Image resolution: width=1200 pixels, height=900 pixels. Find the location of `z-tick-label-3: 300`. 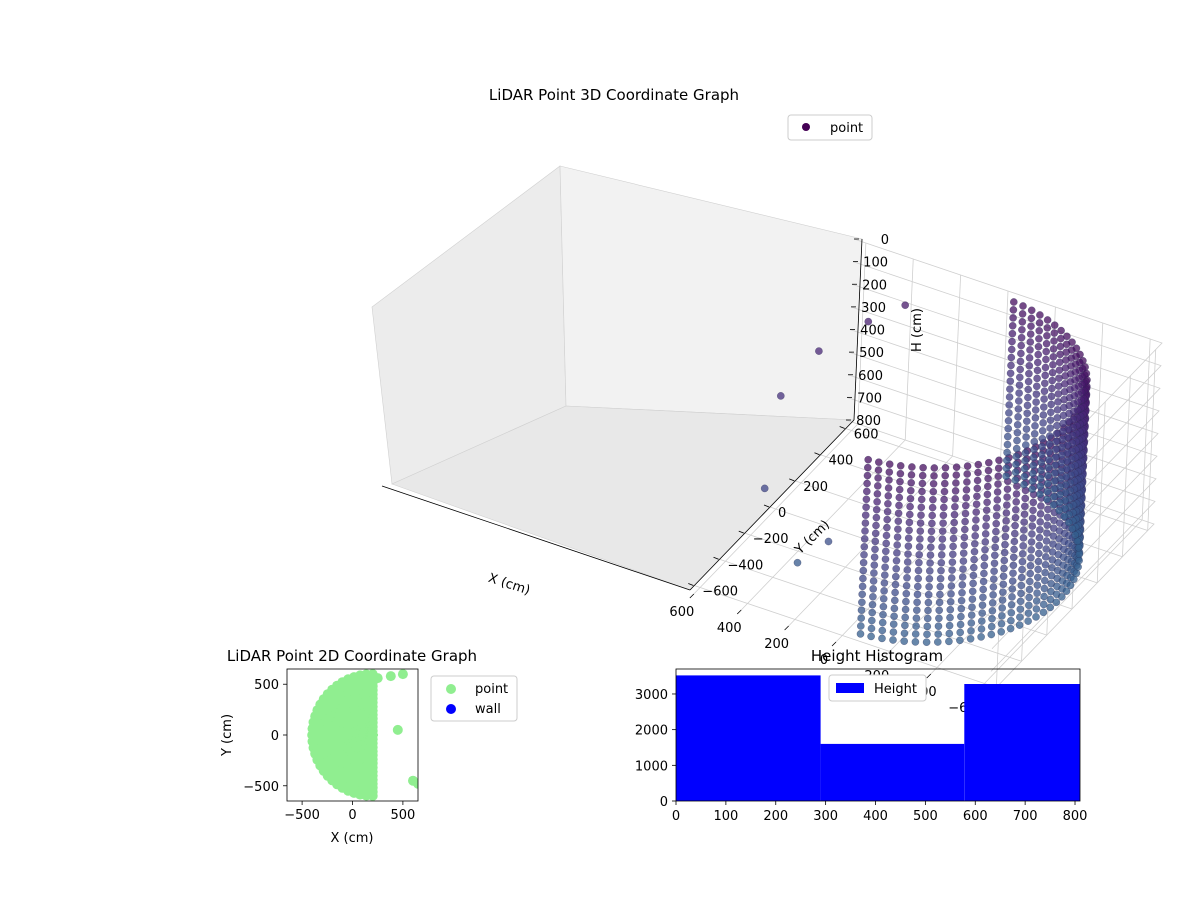

z-tick-label-3: 300 is located at coordinates (873, 308).